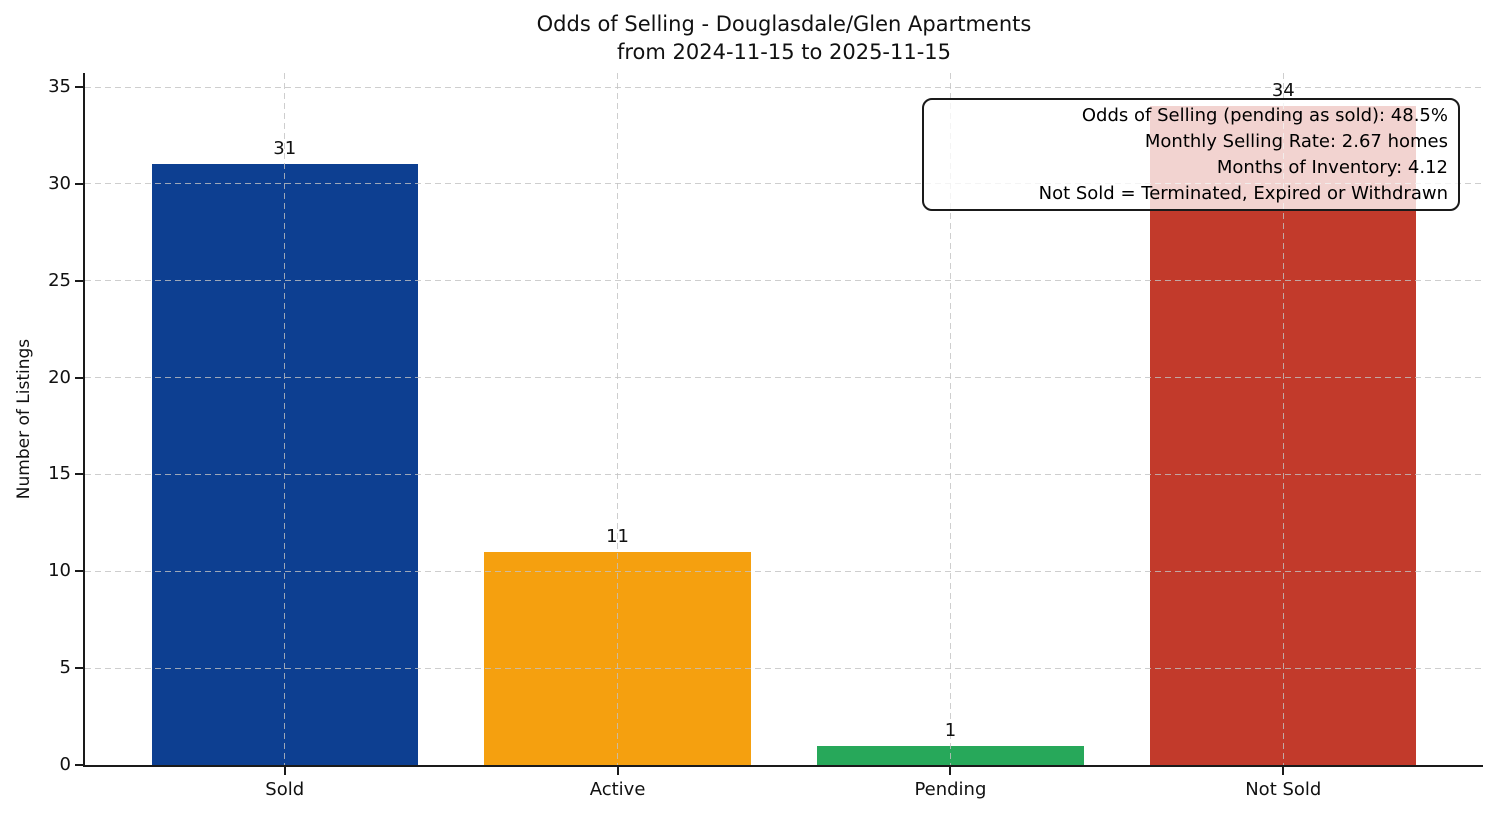 The image size is (1494, 816). Describe the element at coordinates (59, 571) in the screenshot. I see `y-tick-label: 10` at that location.